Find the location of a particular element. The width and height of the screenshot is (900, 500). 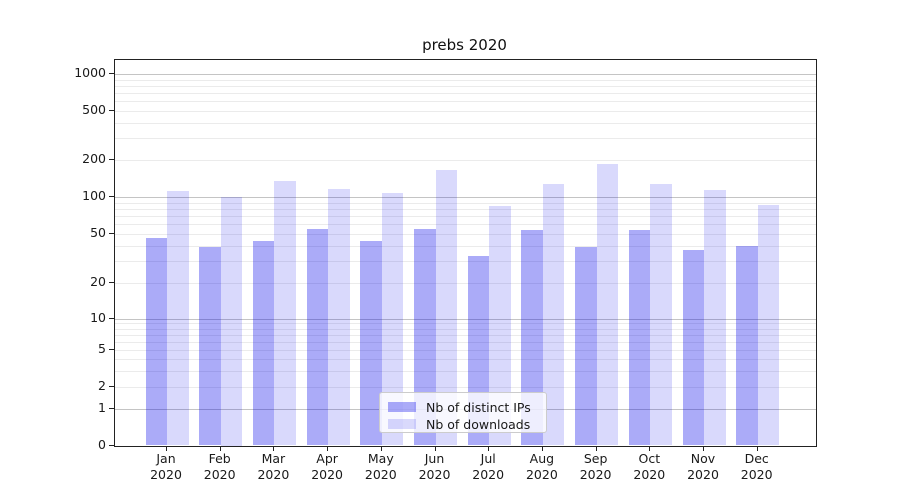

y-tick-label-100: 100 is located at coordinates (94, 195).